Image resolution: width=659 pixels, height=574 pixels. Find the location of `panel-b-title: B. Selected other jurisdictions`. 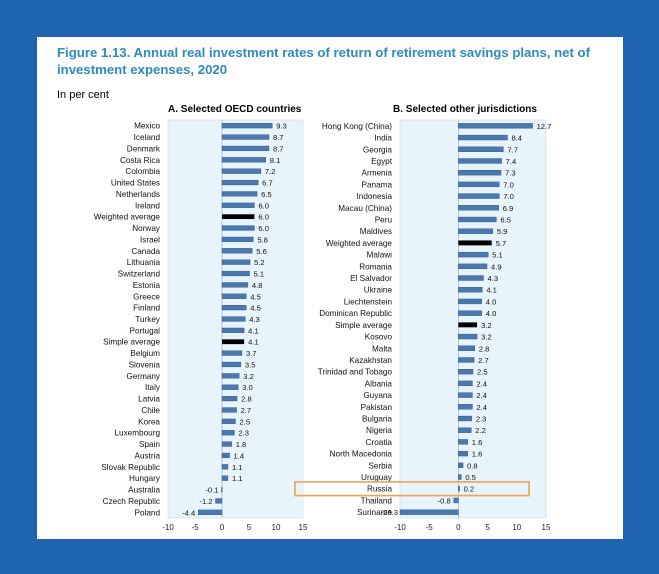

panel-b-title: B. Selected other jurisdictions is located at coordinates (465, 109).